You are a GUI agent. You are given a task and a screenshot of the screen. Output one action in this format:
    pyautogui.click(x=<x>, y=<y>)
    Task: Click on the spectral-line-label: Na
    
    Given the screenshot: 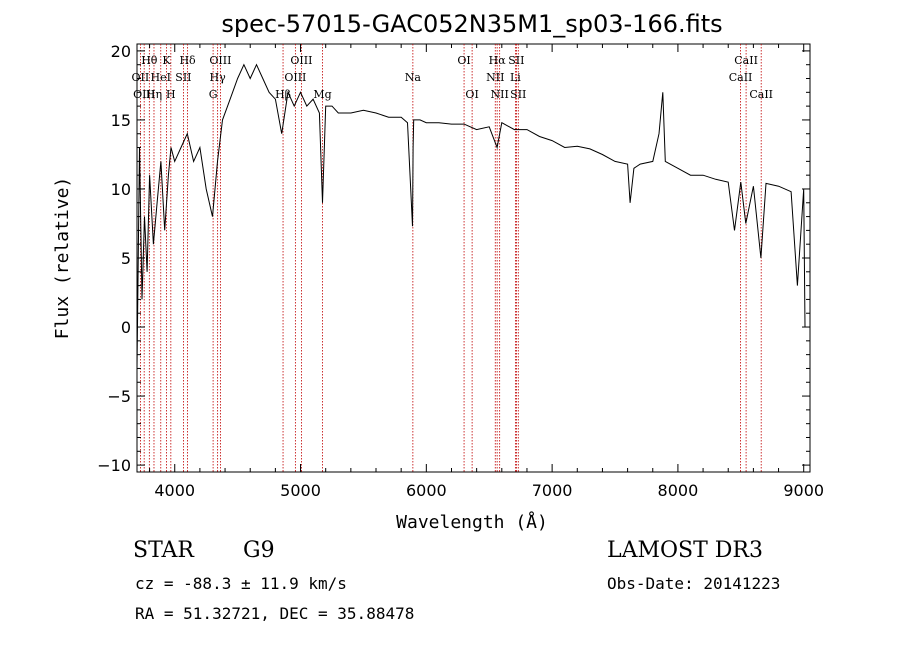 What is the action you would take?
    pyautogui.click(x=413, y=77)
    